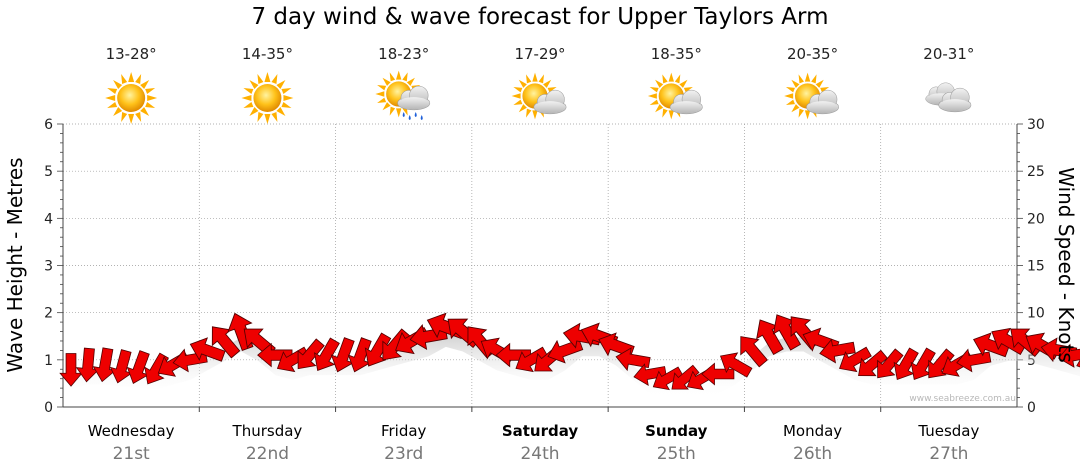  Describe the element at coordinates (1036, 172) in the screenshot. I see `y-right-tick-label: 25` at that location.